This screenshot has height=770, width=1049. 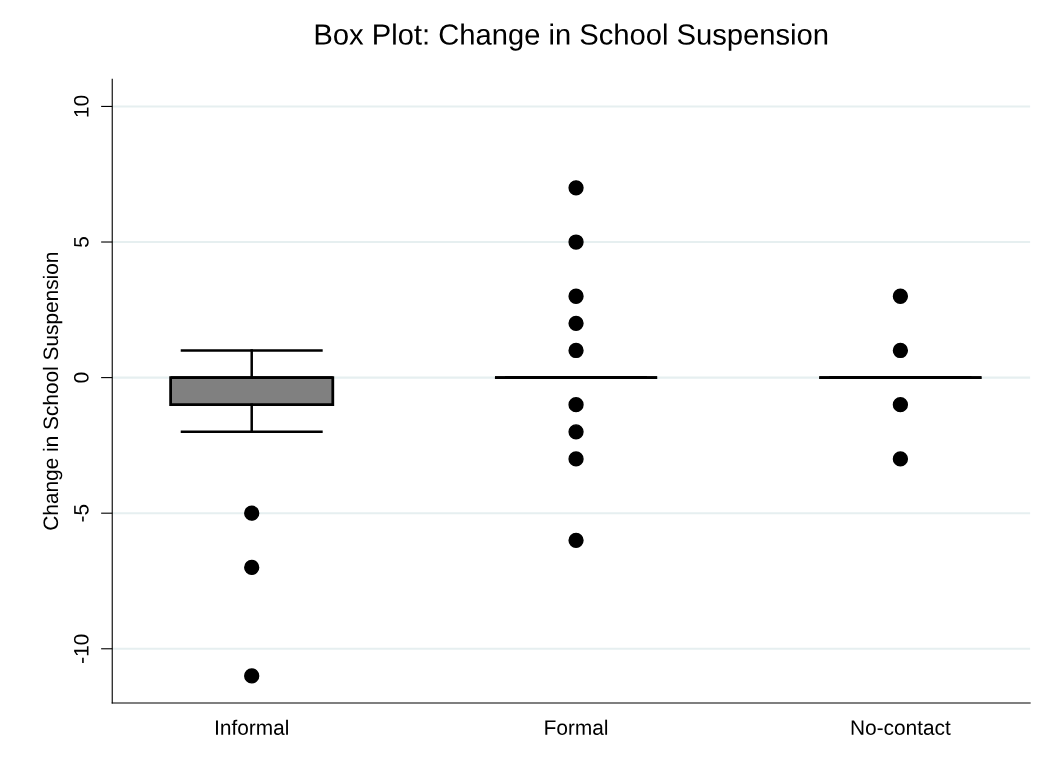 What do you see at coordinates (576, 727) in the screenshot?
I see `x-tick-label: Formal` at bounding box center [576, 727].